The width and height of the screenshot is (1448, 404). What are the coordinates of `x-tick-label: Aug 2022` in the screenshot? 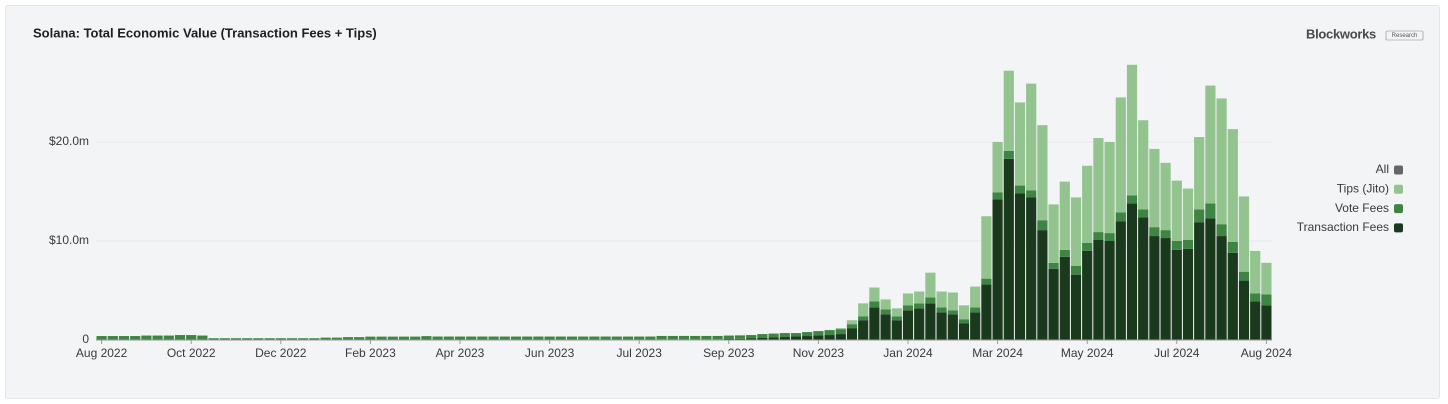 It's located at (102, 353).